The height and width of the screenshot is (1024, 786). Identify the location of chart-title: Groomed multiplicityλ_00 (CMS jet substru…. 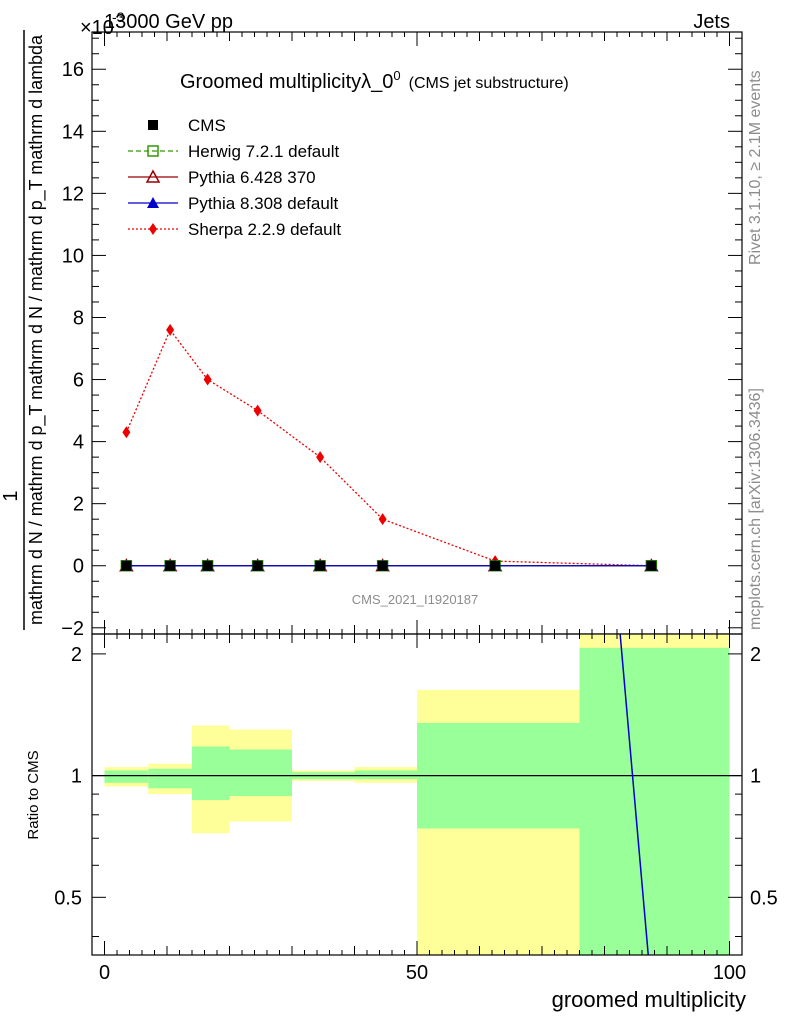
(374, 80).